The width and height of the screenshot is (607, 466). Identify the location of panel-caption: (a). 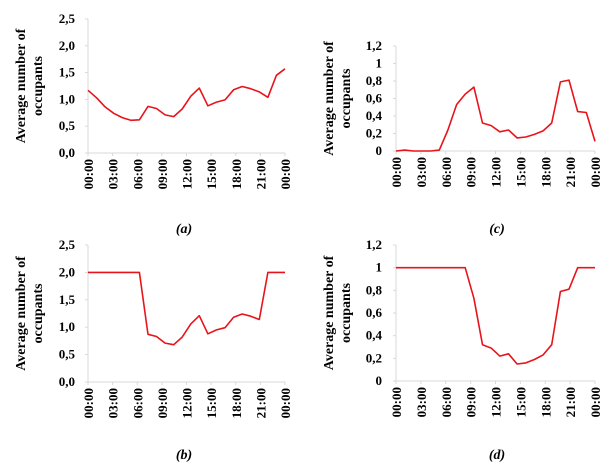
(184, 229).